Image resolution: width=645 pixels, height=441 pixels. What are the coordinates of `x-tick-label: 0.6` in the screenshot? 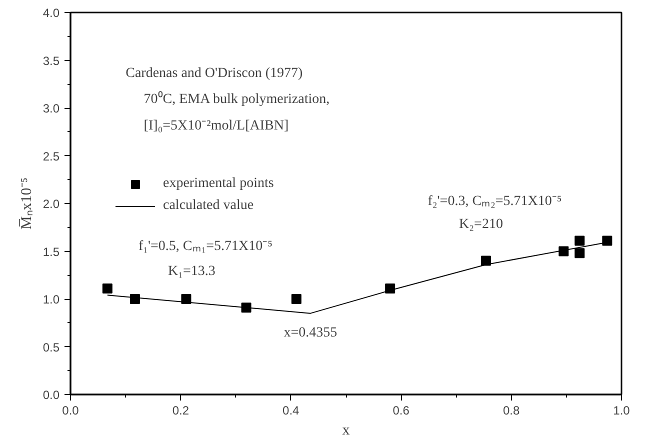 It's located at (401, 411).